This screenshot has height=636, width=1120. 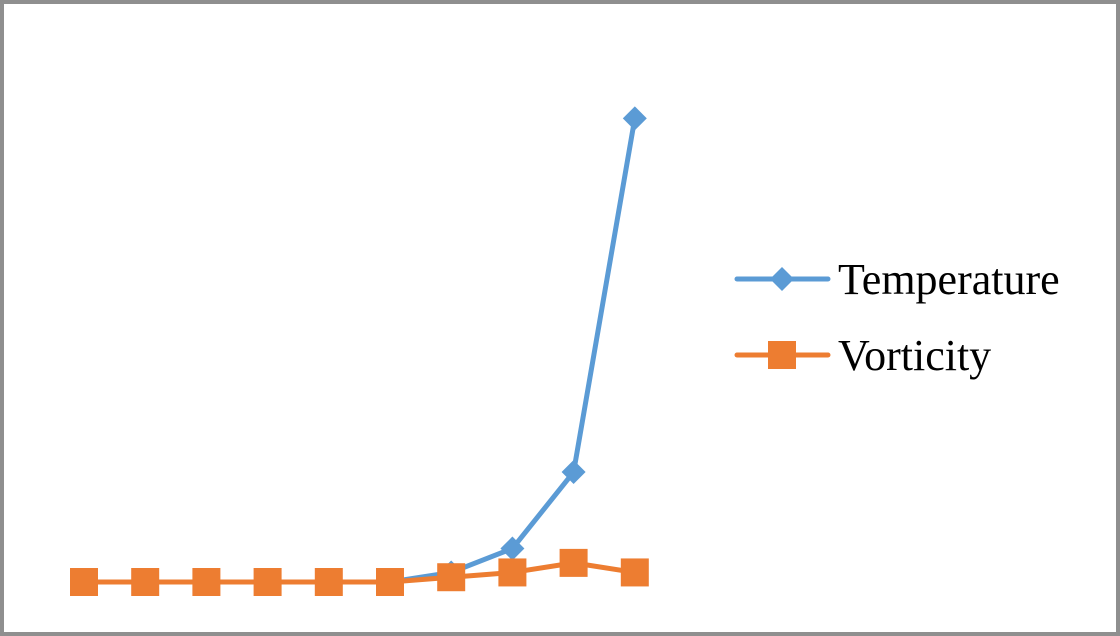 I want to click on series-vorticity, so click(x=359, y=572).